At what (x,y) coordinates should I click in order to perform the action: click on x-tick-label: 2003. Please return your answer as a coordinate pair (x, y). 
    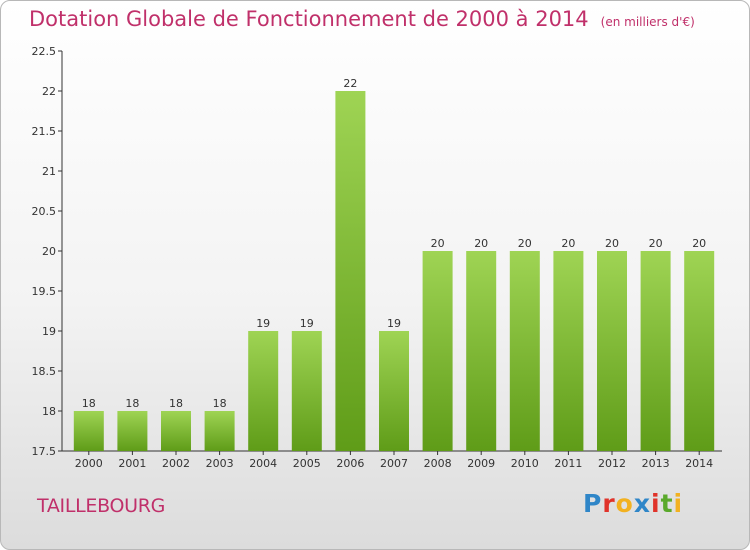
    Looking at the image, I should click on (220, 463).